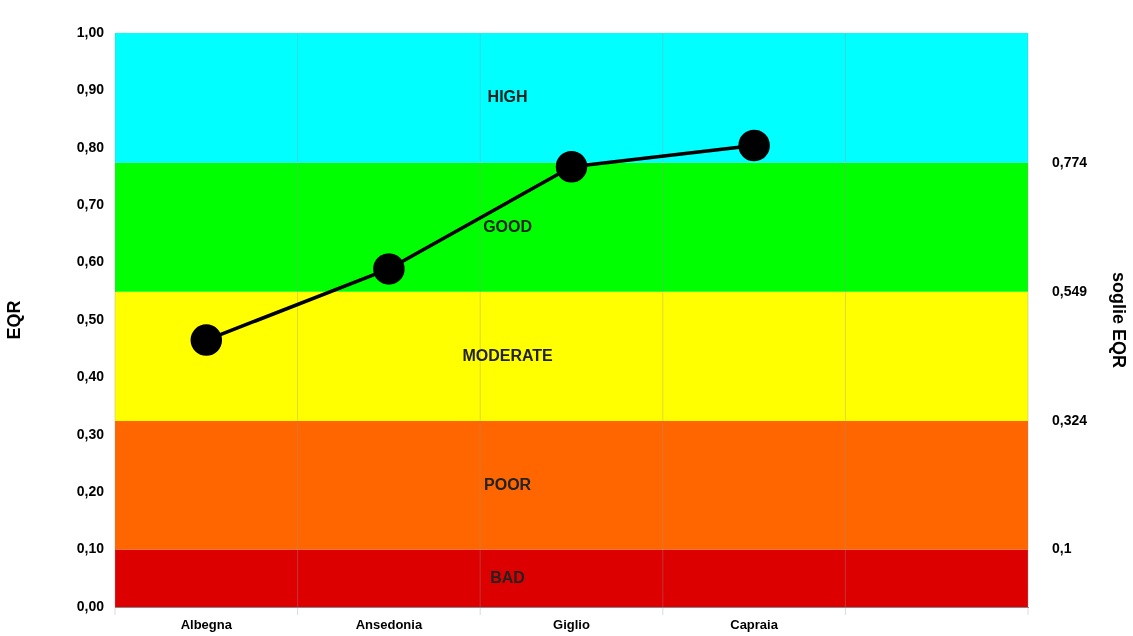  Describe the element at coordinates (90, 89) in the screenshot. I see `y-tick-label: 0,90` at that location.